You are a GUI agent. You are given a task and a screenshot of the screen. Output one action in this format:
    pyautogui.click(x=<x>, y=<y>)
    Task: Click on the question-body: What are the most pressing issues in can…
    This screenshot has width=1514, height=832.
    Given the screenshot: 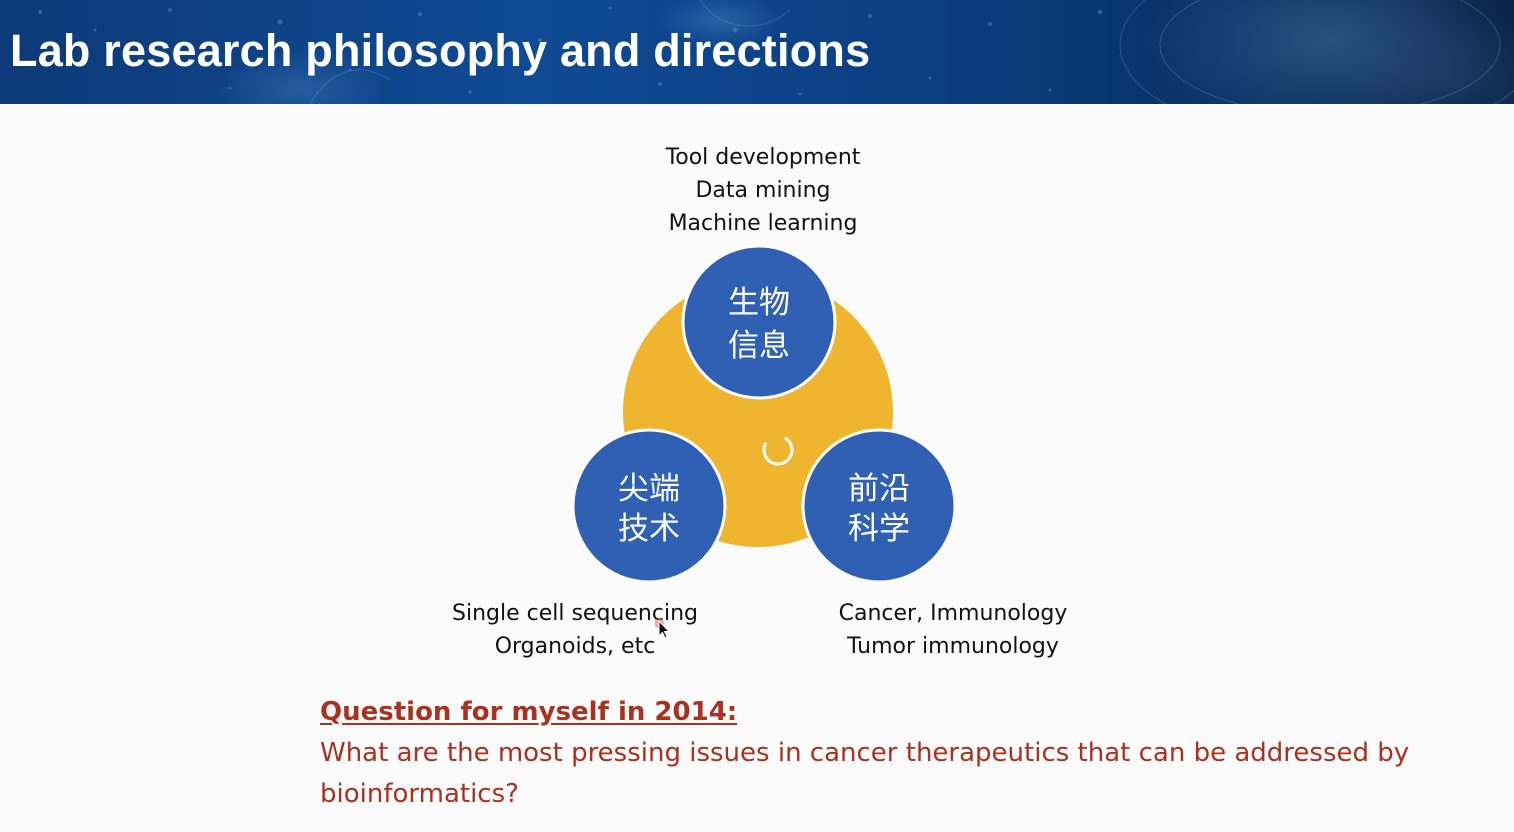 What is the action you would take?
    pyautogui.click(x=865, y=773)
    